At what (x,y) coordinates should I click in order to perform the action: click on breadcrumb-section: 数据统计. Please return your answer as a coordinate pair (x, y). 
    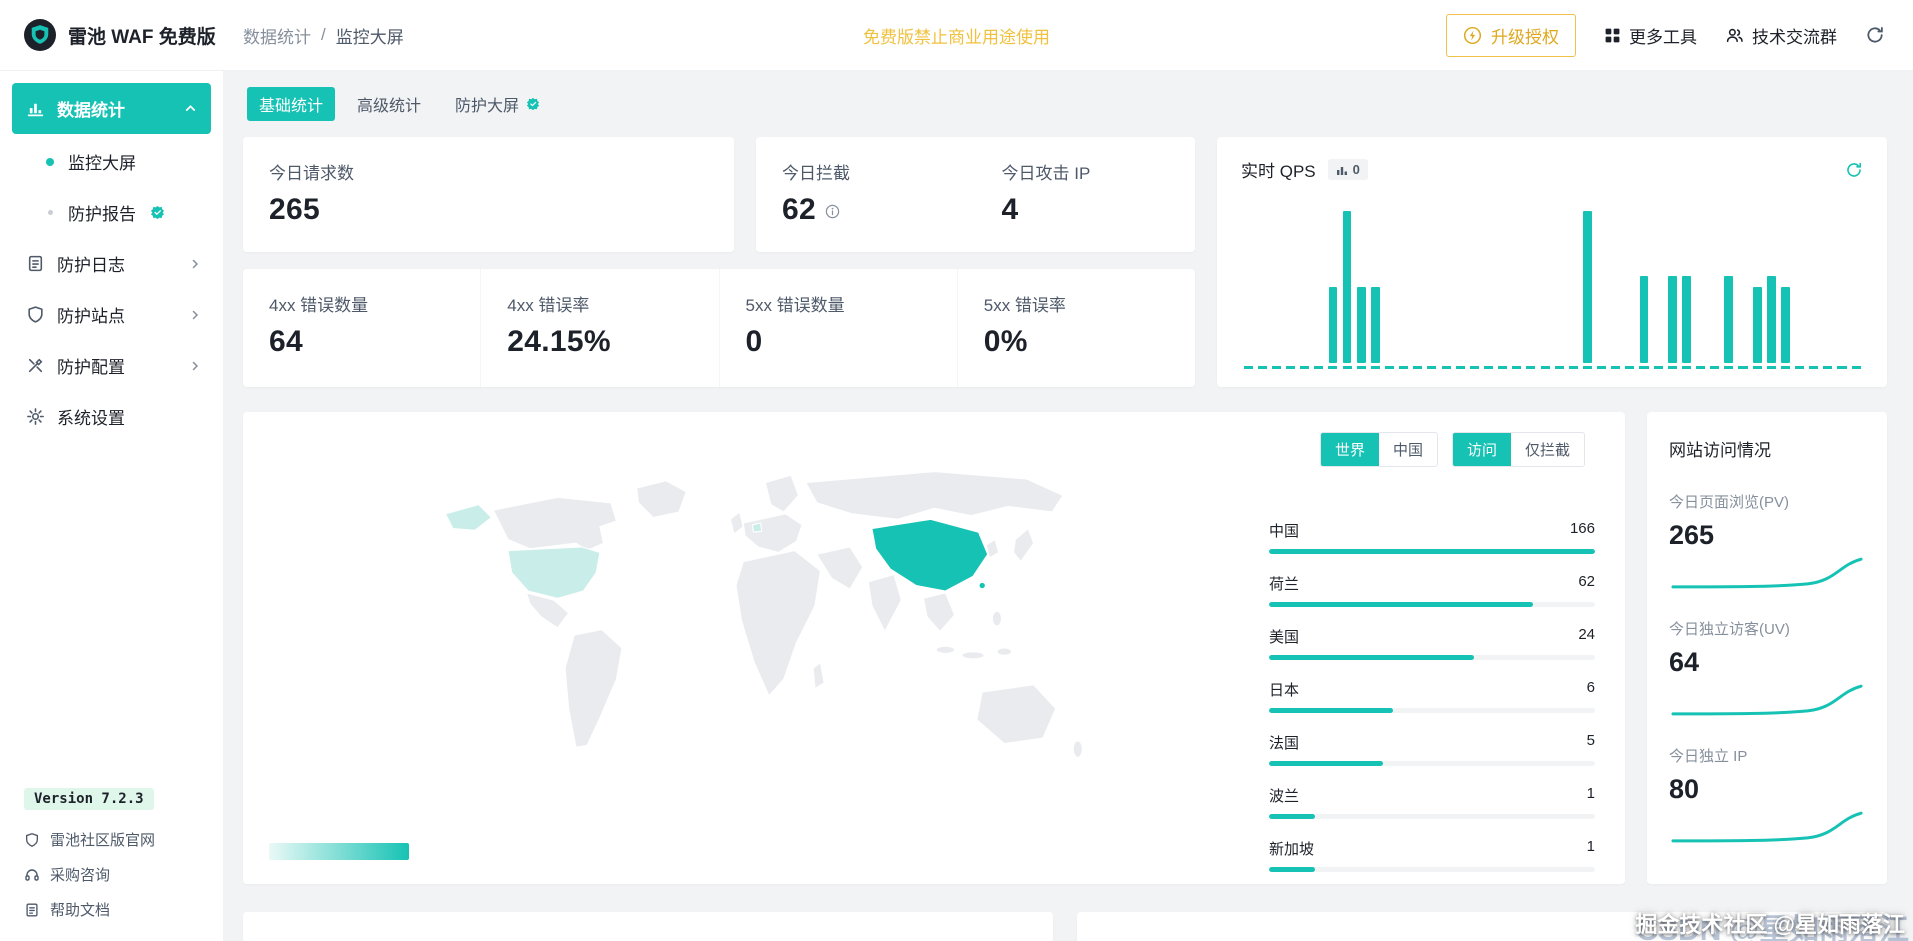
    Looking at the image, I should click on (277, 37).